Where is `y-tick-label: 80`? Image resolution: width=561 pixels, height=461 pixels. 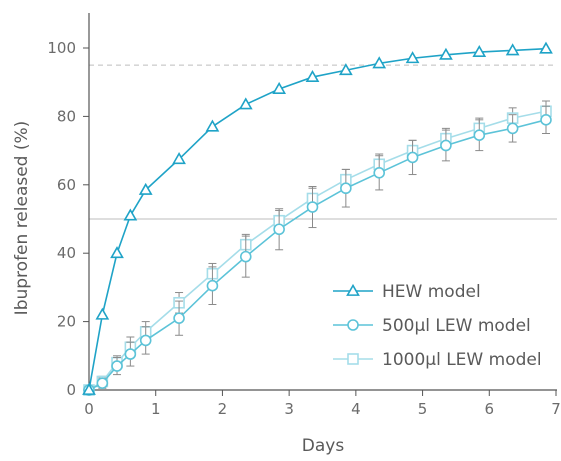
y-tick-label: 80 is located at coordinates (66, 116).